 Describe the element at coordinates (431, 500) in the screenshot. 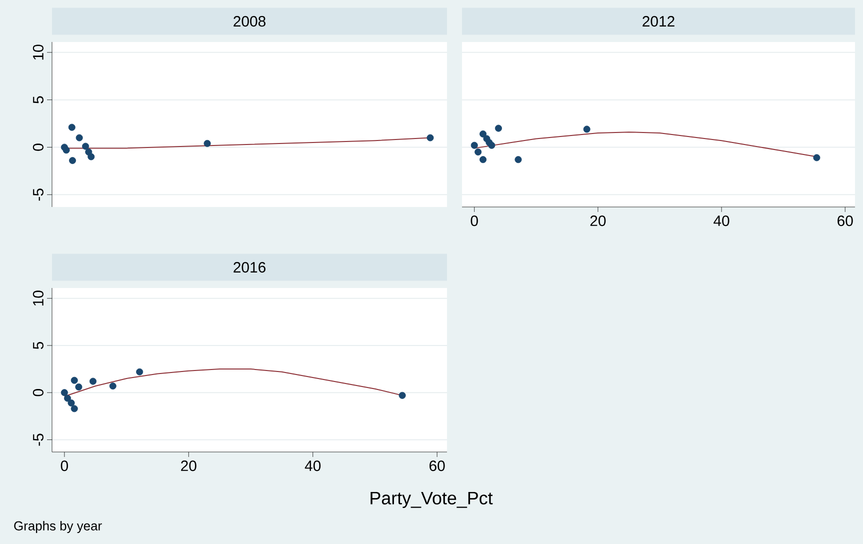

I see `x-axis-title: Party_Vote_Pct` at that location.